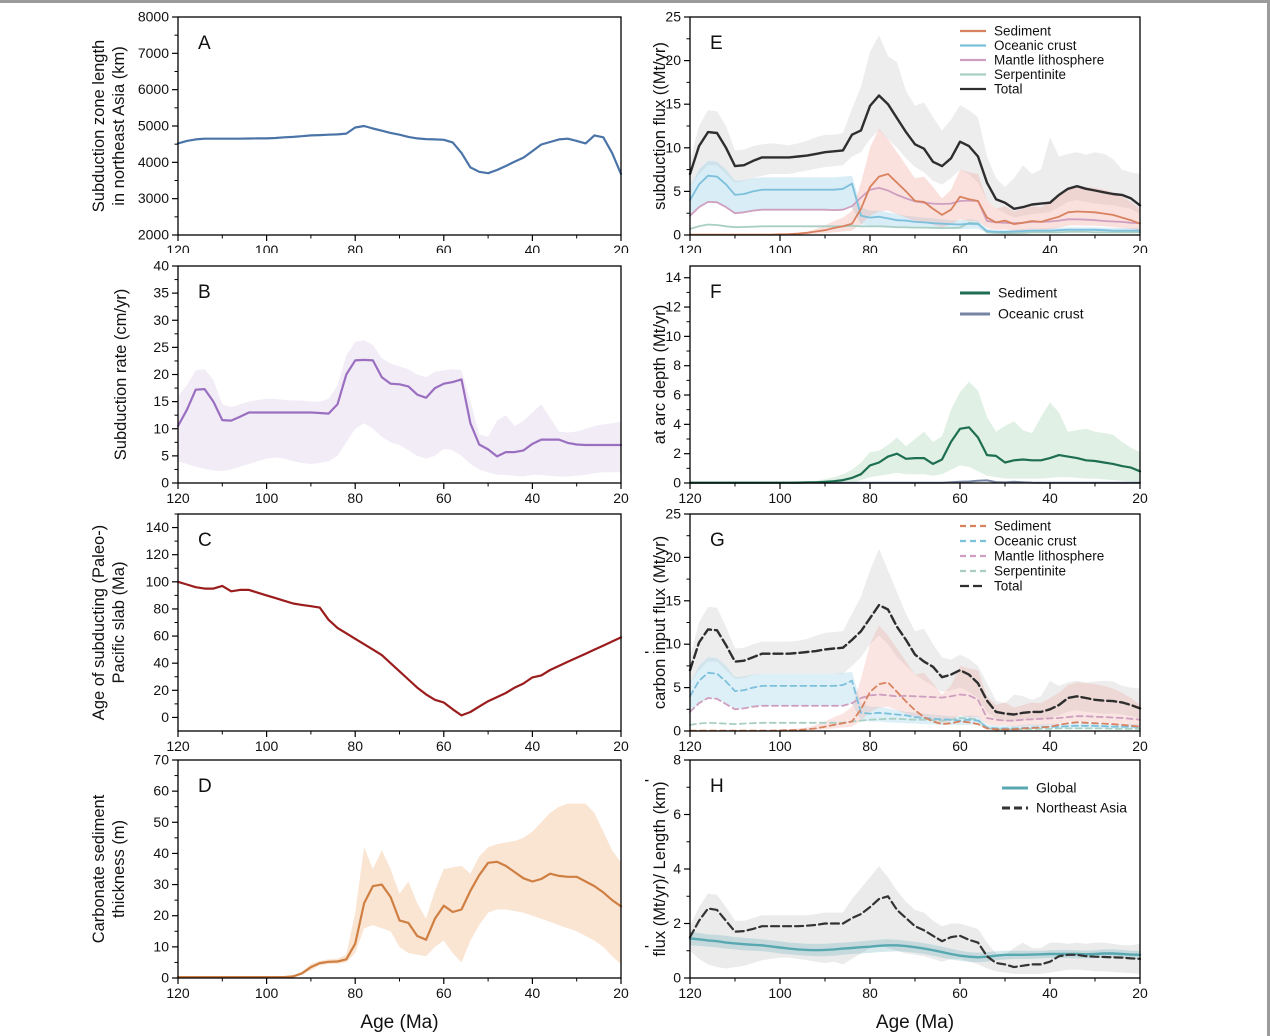 The width and height of the screenshot is (1270, 1036). What do you see at coordinates (387, 633) in the screenshot?
I see `c-axes: 0 20 40 60 80 100 120 140 120 100 80 60 40 20` at bounding box center [387, 633].